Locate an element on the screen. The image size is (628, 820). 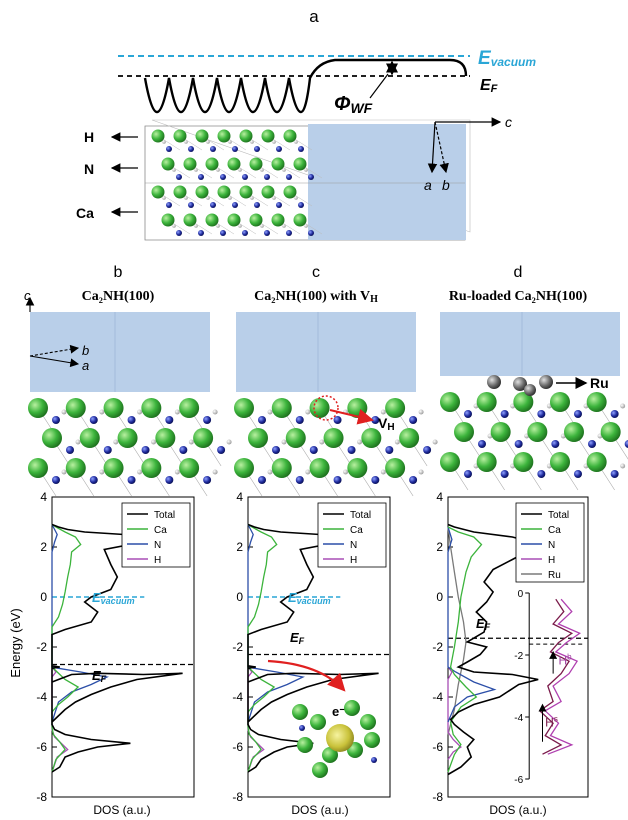
panel-c-title: Ca₂NH(100) with VH is located at coordinates (316, 297).